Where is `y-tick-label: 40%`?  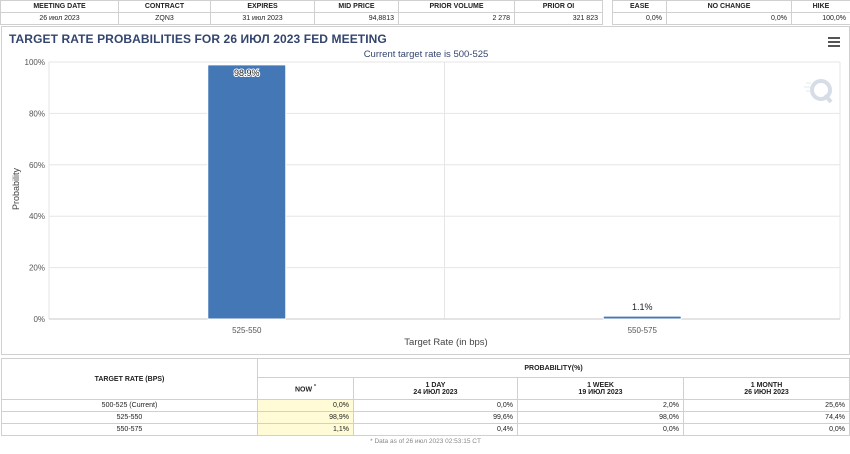 y-tick-label: 40% is located at coordinates (37, 216).